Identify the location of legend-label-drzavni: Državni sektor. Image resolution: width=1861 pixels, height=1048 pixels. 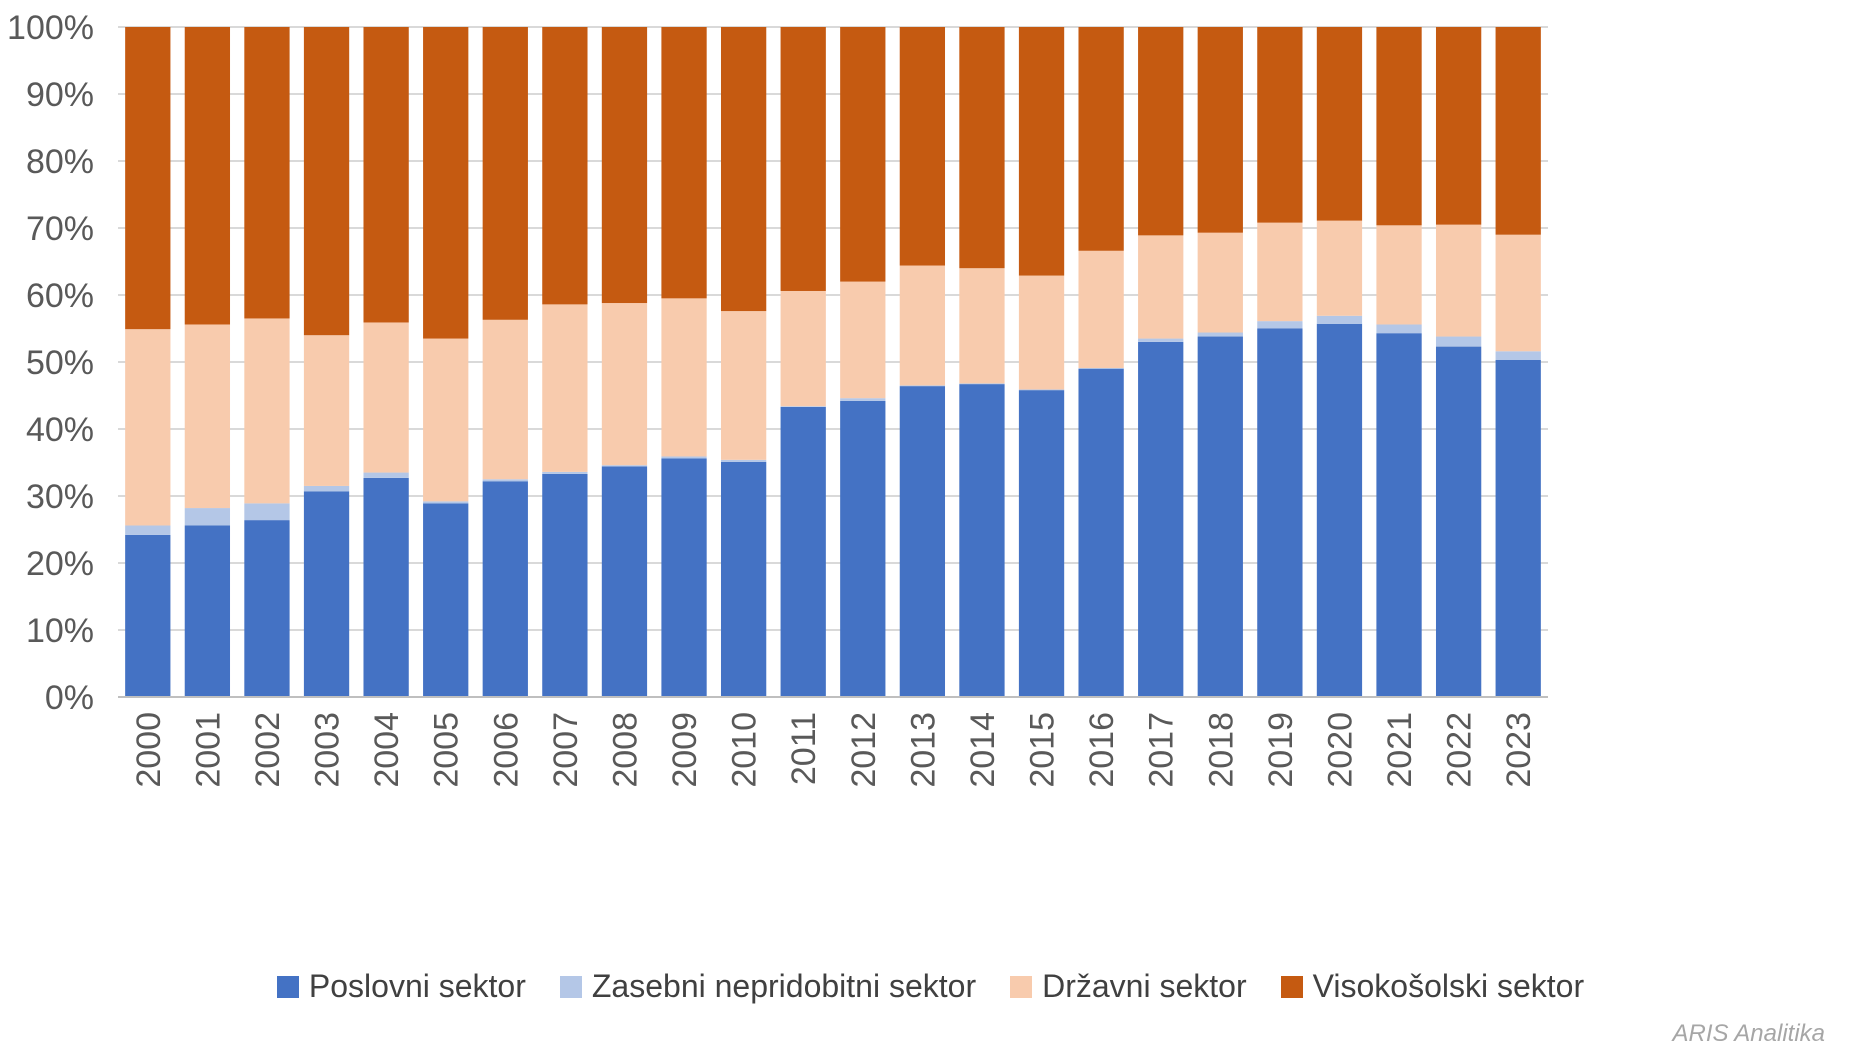
(1144, 986).